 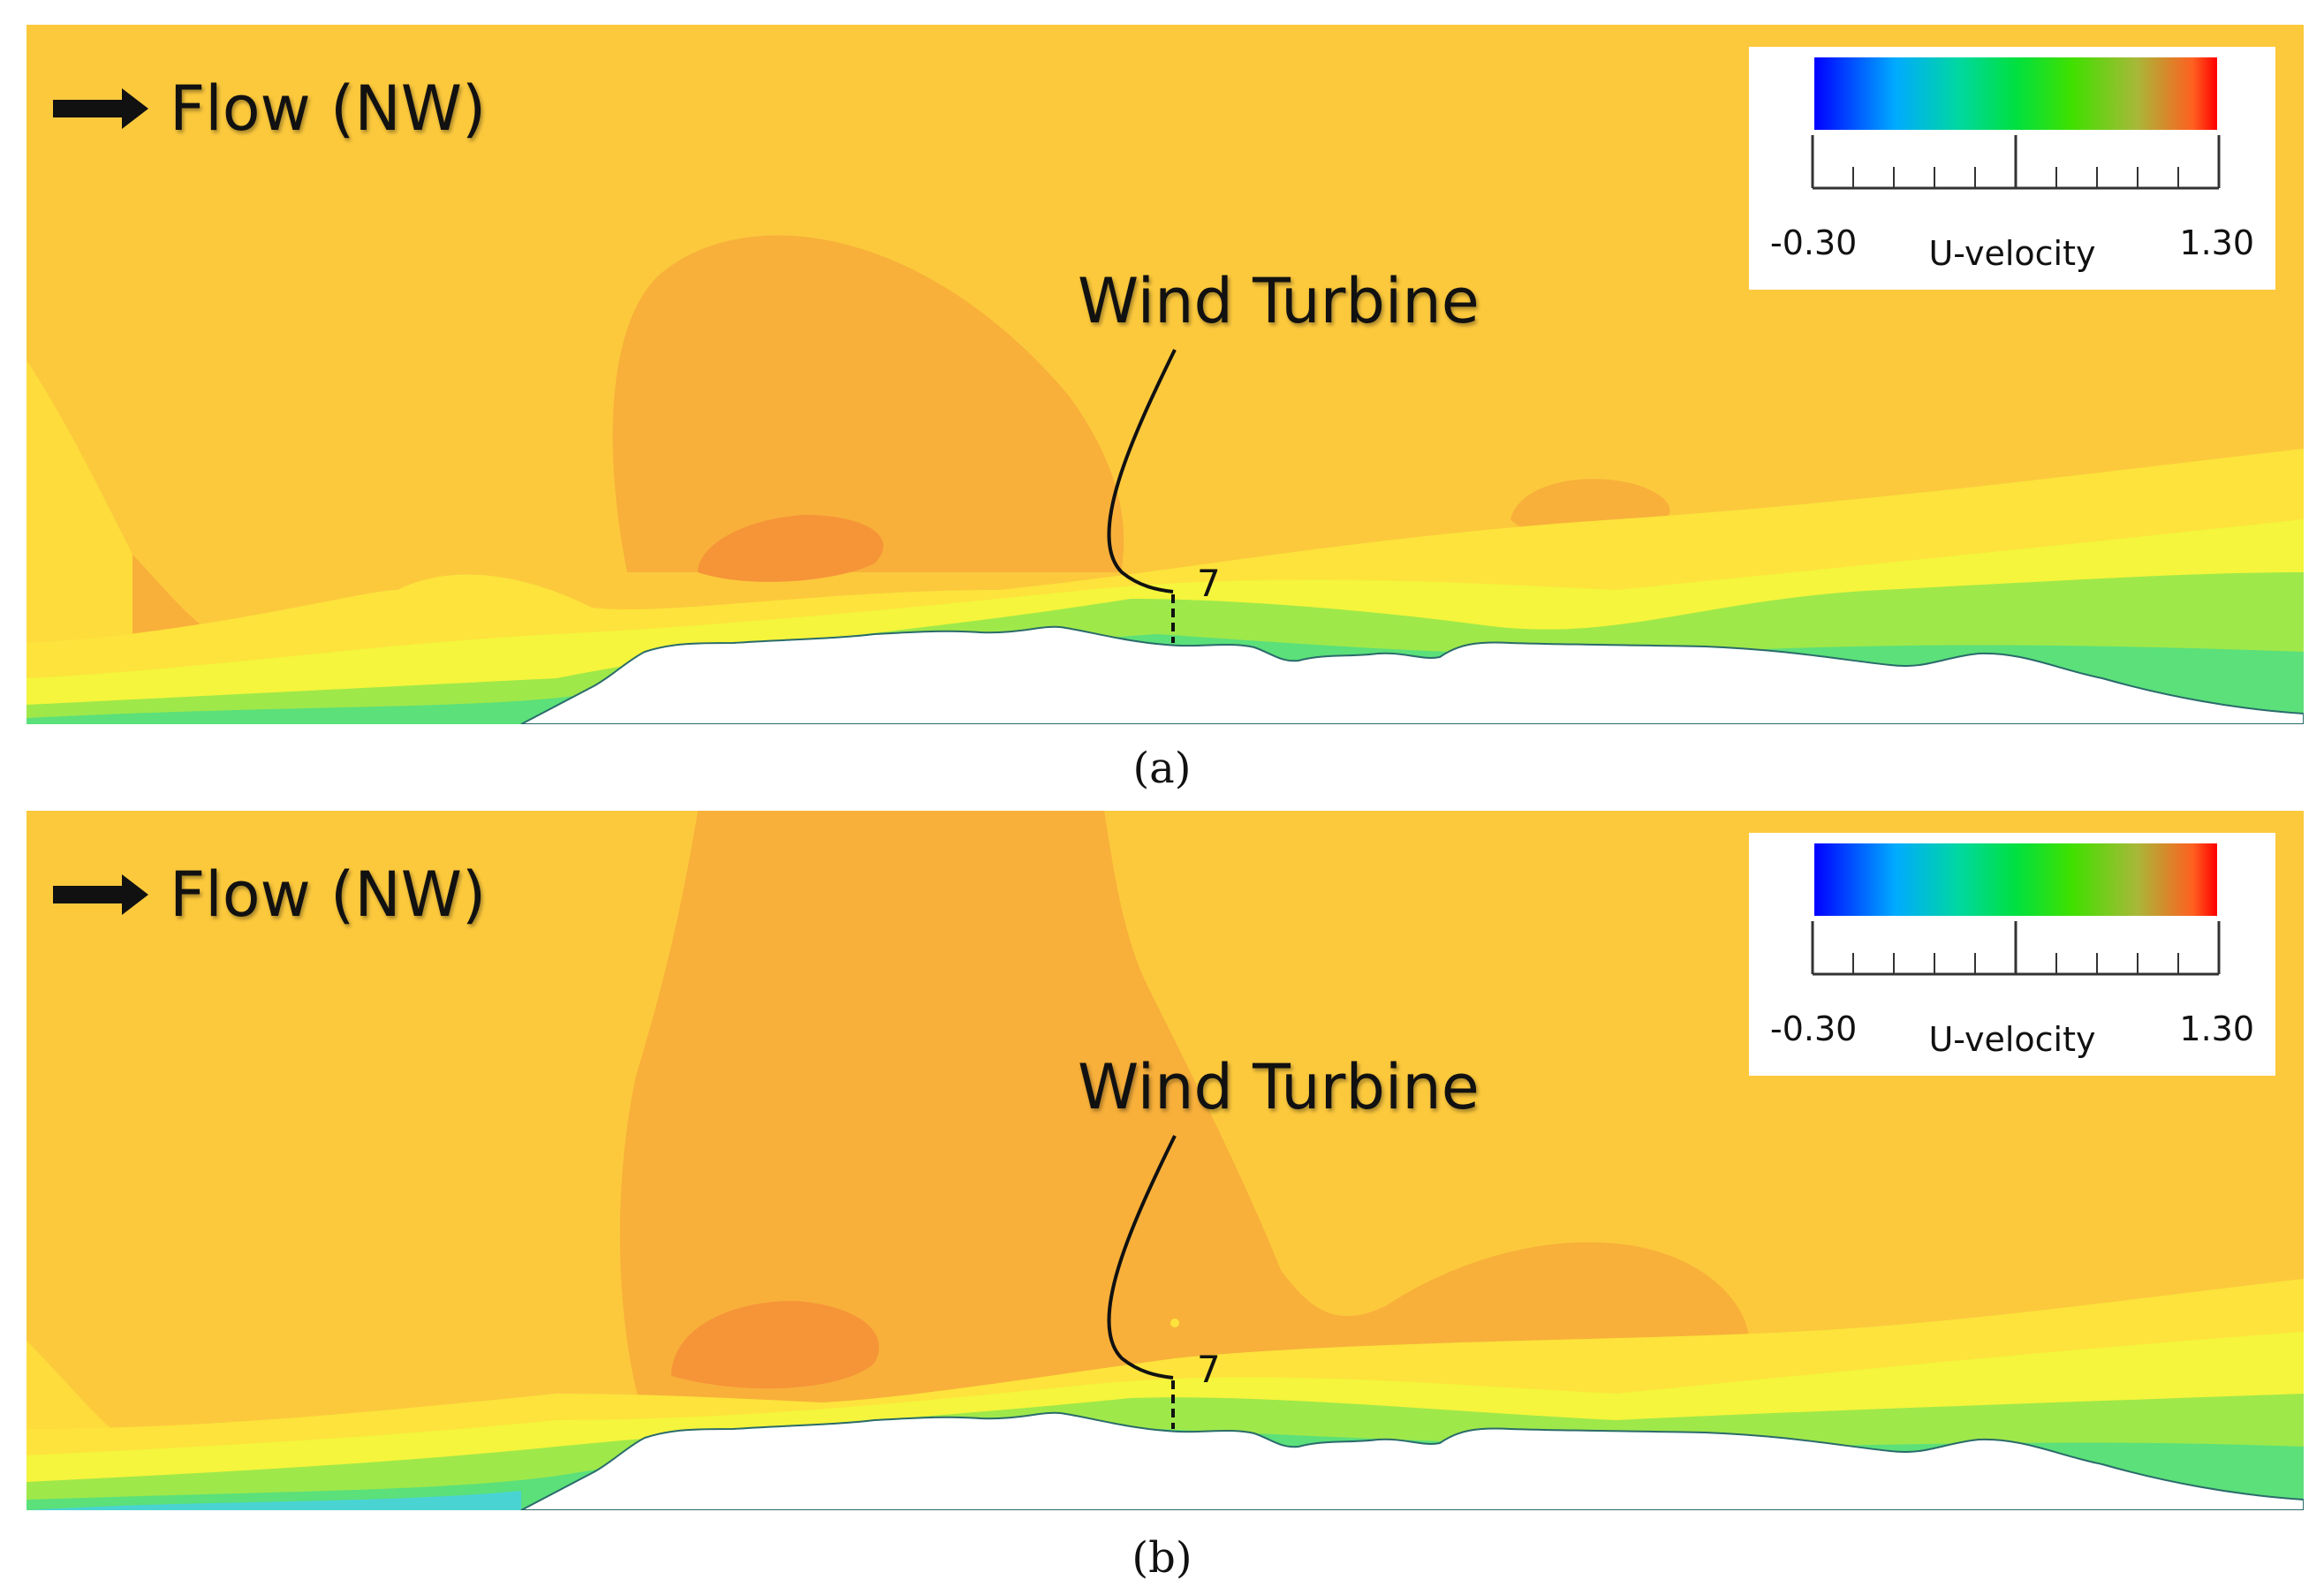 I want to click on wake-region, so click(x=868, y=403).